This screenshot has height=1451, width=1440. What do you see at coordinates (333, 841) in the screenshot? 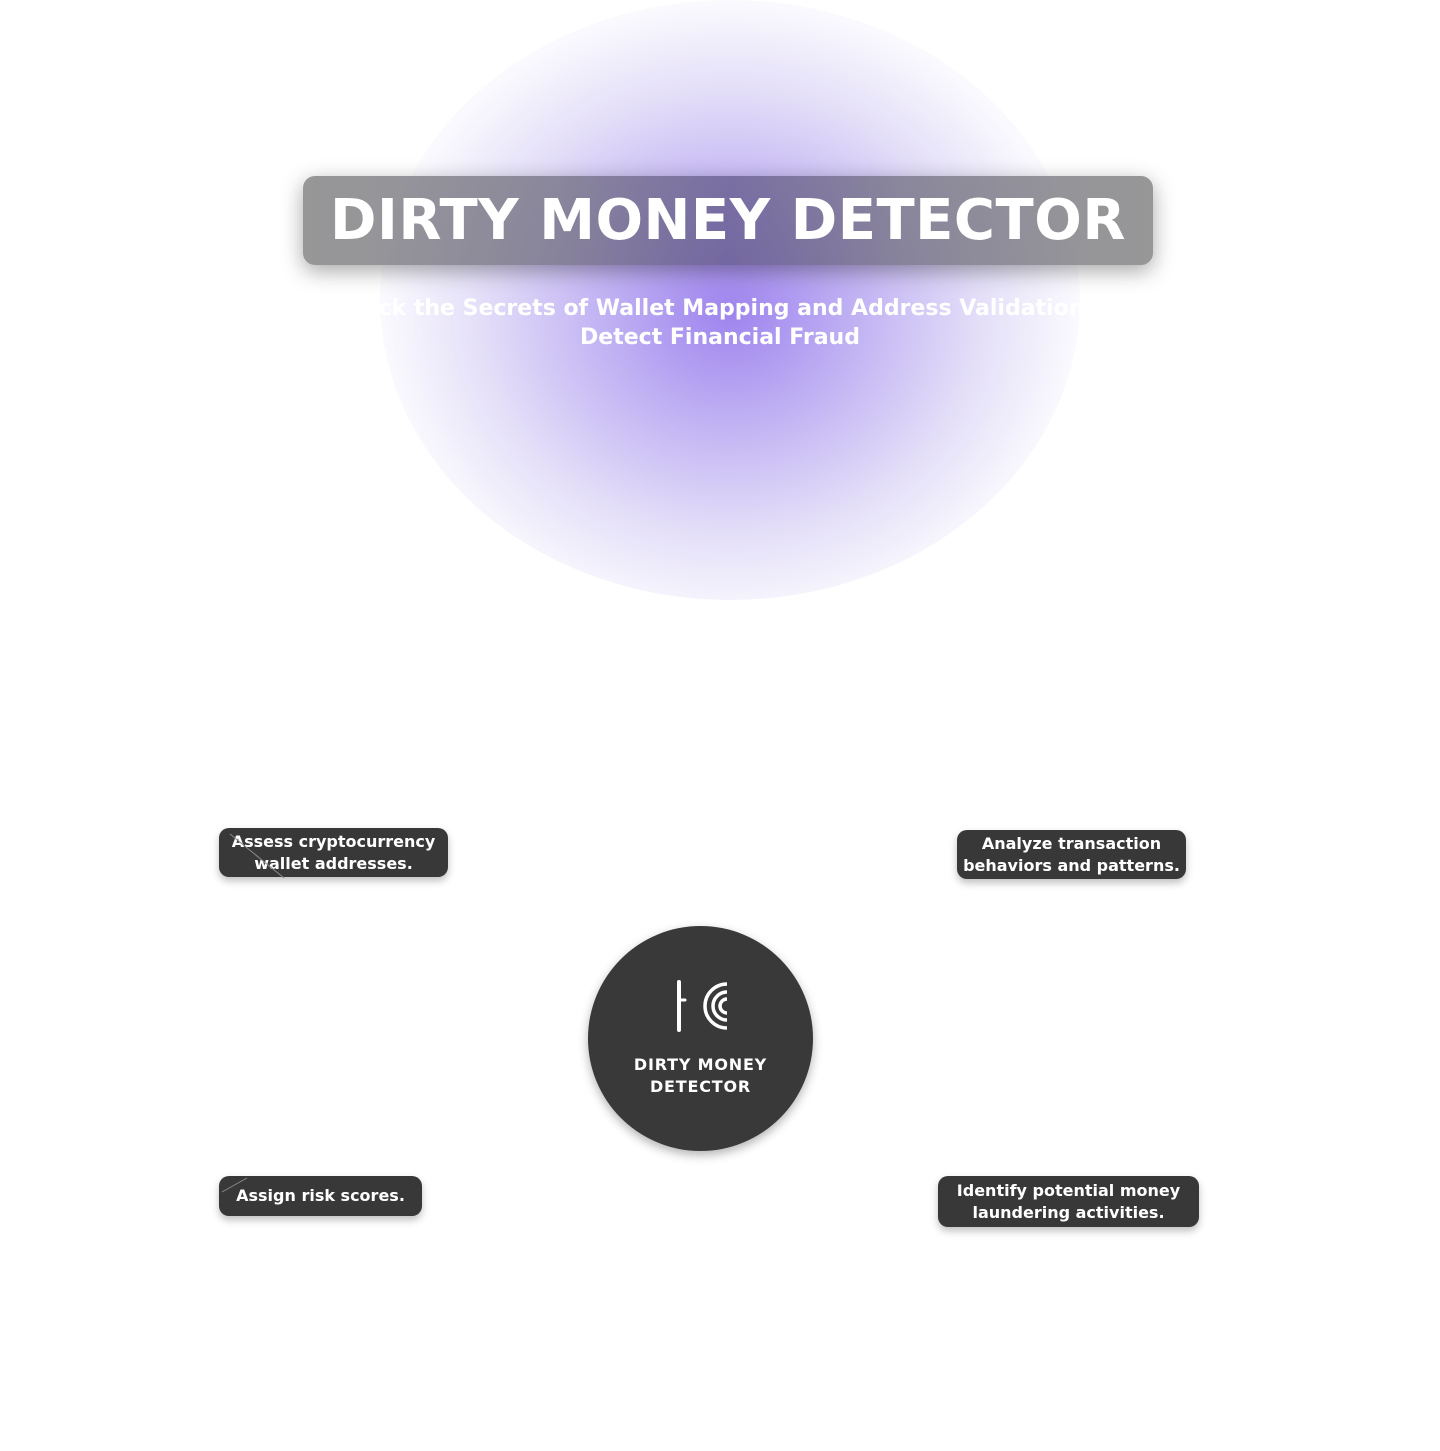
I see `feature-label-line: Assess cryptocurrency` at bounding box center [333, 841].